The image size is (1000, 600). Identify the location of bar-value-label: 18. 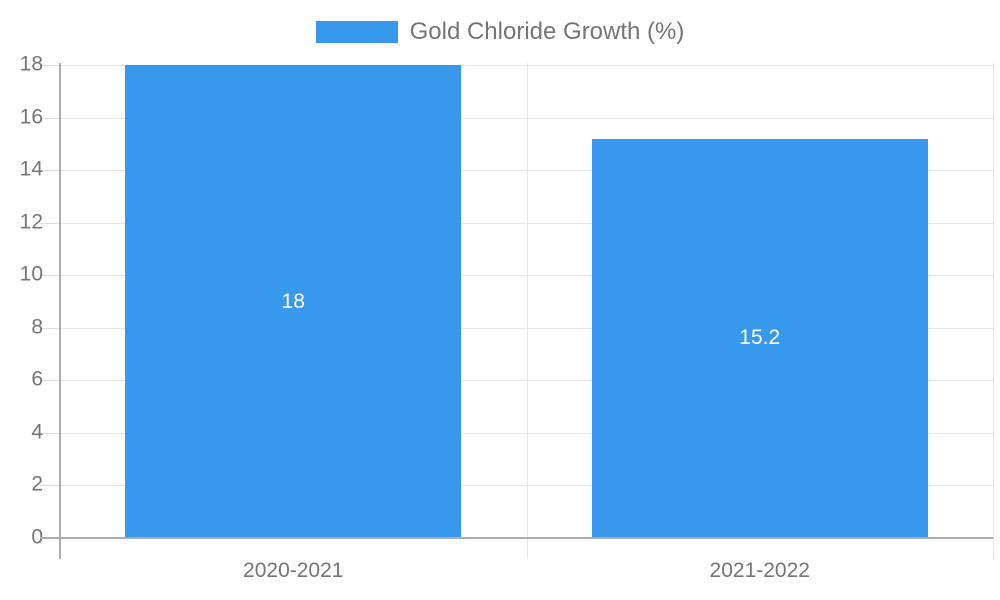
(293, 301).